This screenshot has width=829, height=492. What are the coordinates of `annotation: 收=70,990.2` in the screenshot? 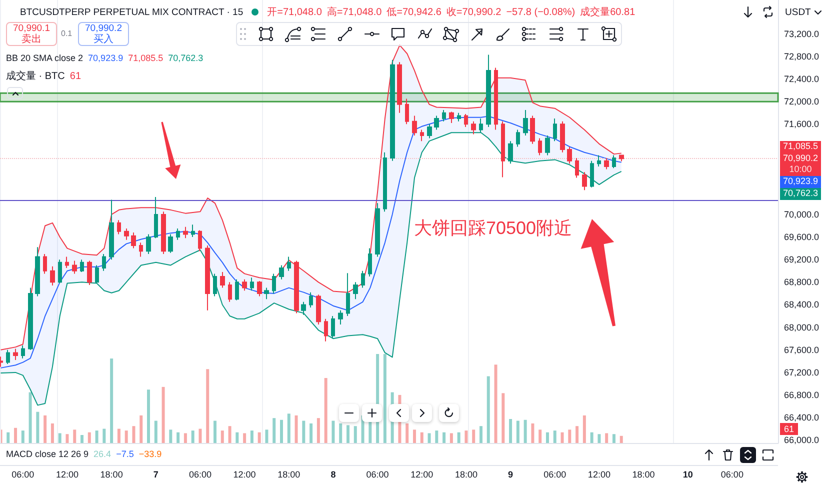 It's located at (474, 12).